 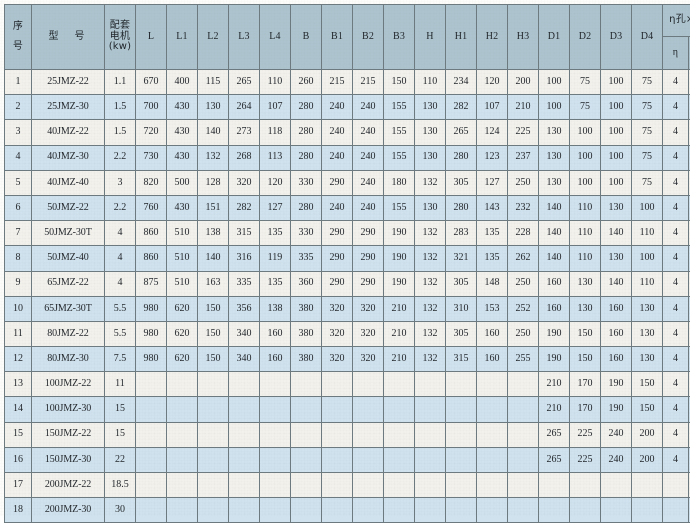 What do you see at coordinates (151, 182) in the screenshot?
I see `cell-L: 820` at bounding box center [151, 182].